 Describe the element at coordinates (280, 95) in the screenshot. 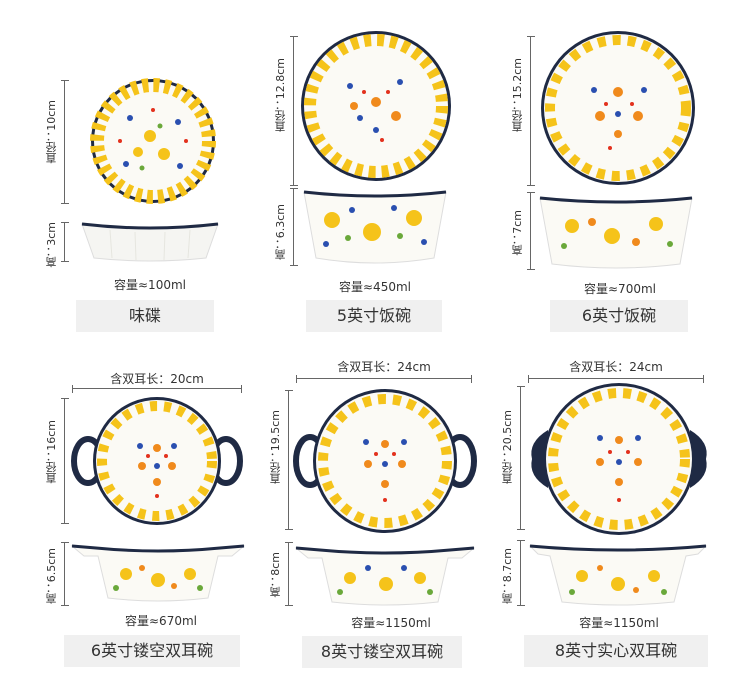

I see `diameter-label: 直径：12.8cm` at that location.